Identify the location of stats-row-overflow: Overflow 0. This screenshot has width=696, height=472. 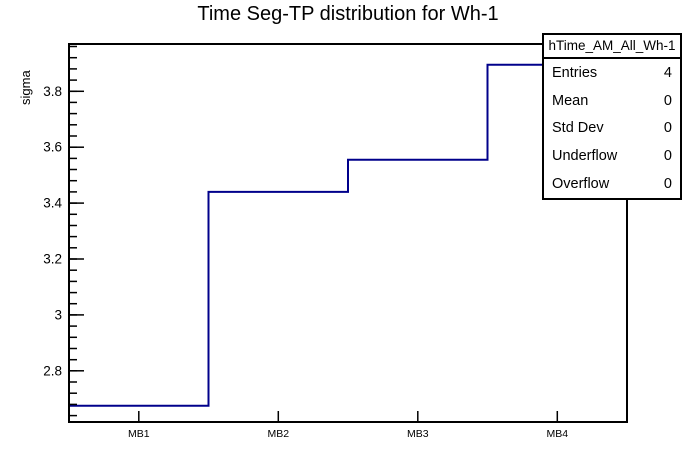
(612, 184).